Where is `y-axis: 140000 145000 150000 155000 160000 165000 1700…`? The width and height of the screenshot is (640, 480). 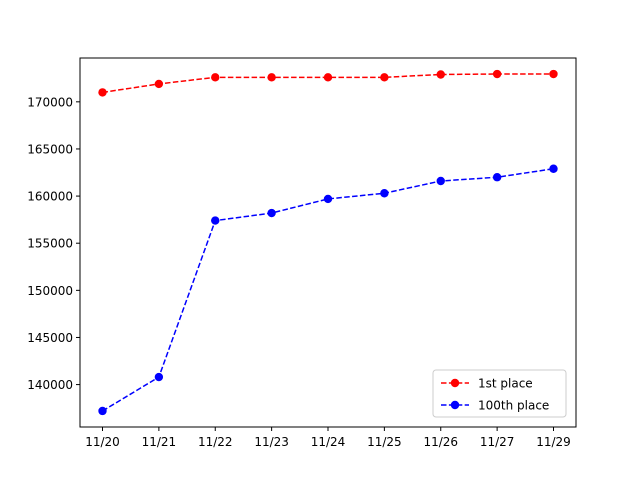 y-axis: 140000 145000 150000 155000 160000 165000 1700… is located at coordinates (53, 243).